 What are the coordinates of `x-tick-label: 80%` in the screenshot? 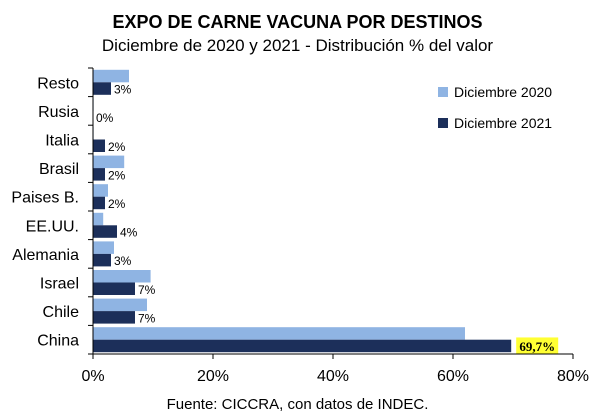 It's located at (573, 376).